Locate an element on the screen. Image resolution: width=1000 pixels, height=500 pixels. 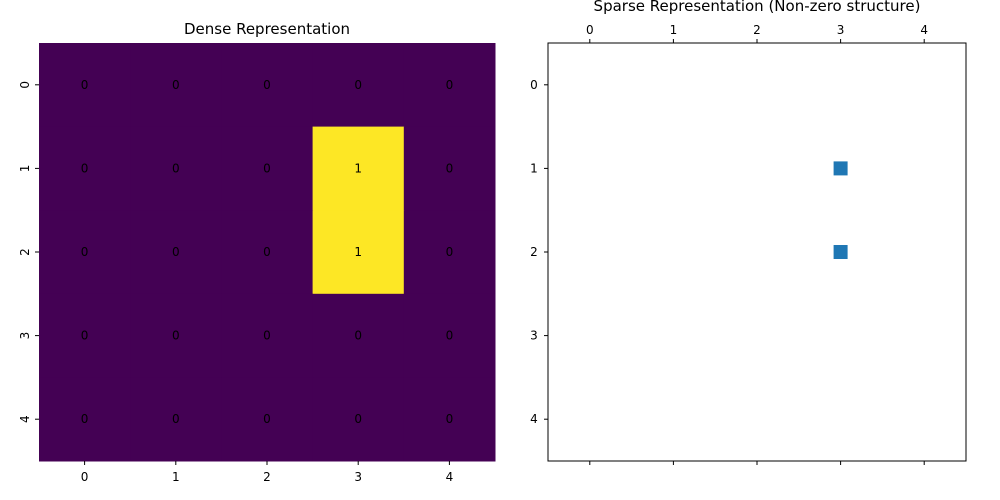
heatmap-y-ticks: 0 1 2 3 4 is located at coordinates (28, 252).